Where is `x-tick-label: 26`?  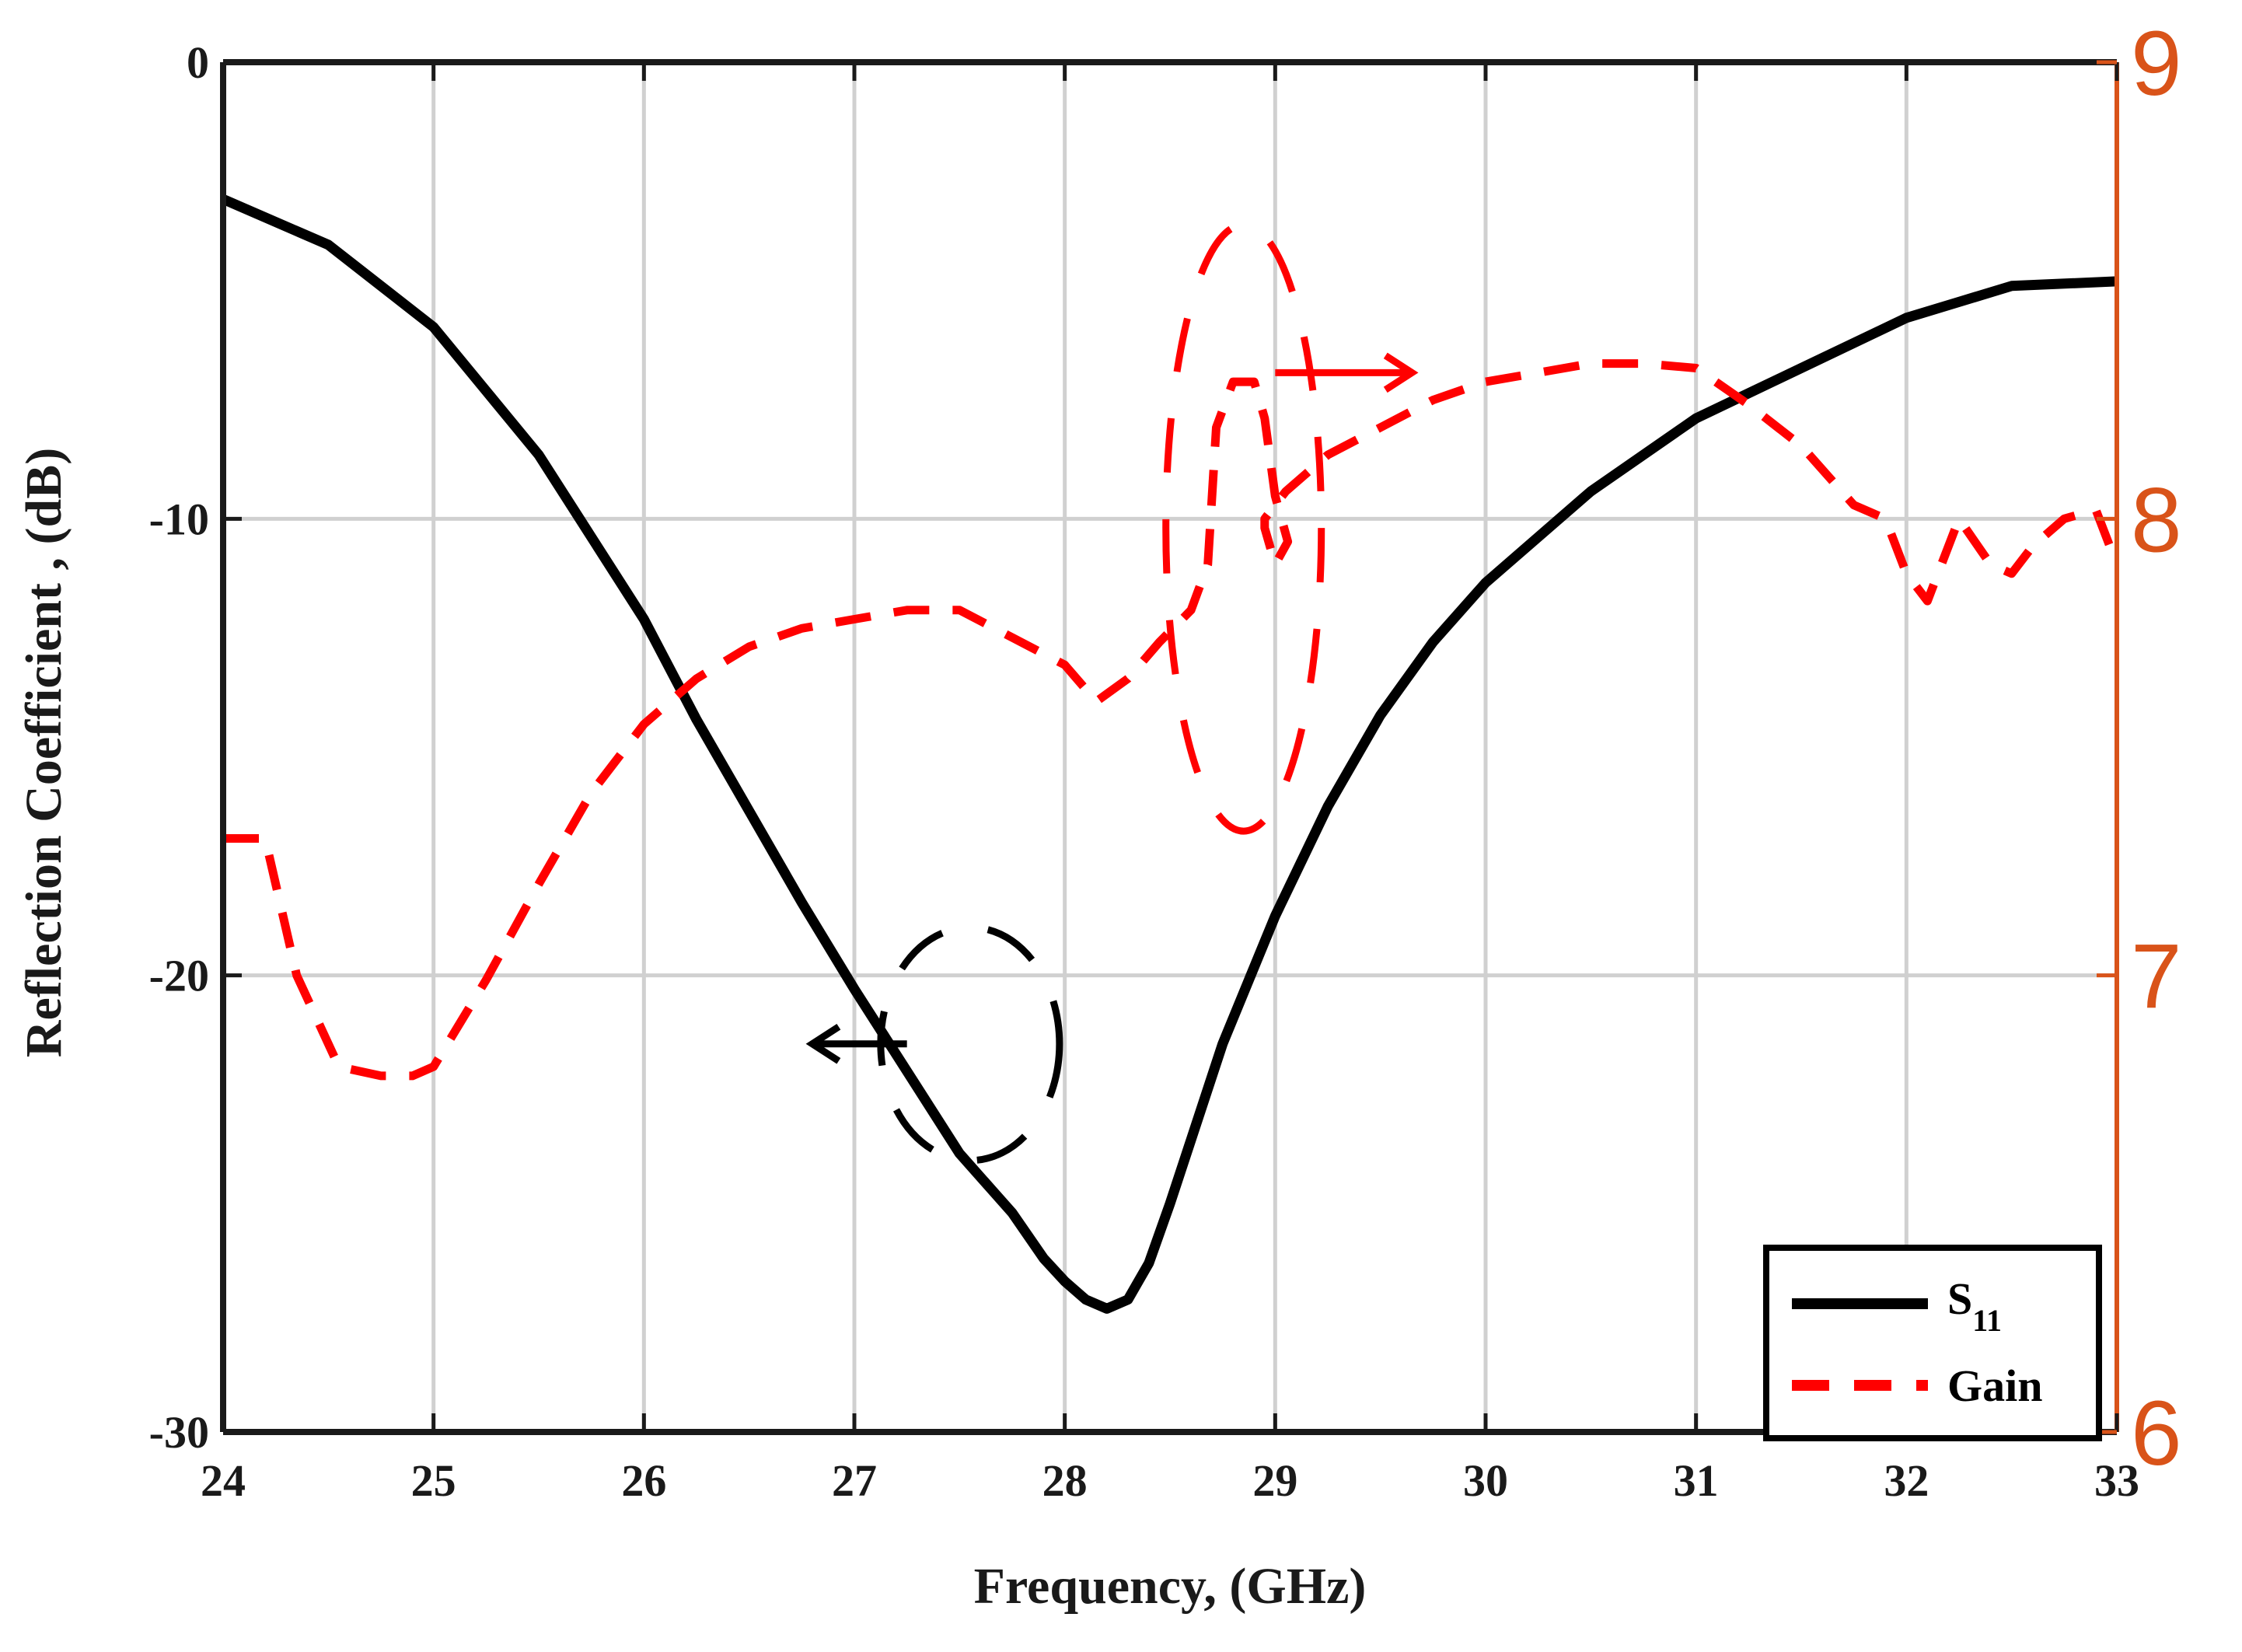 x-tick-label: 26 is located at coordinates (643, 1480).